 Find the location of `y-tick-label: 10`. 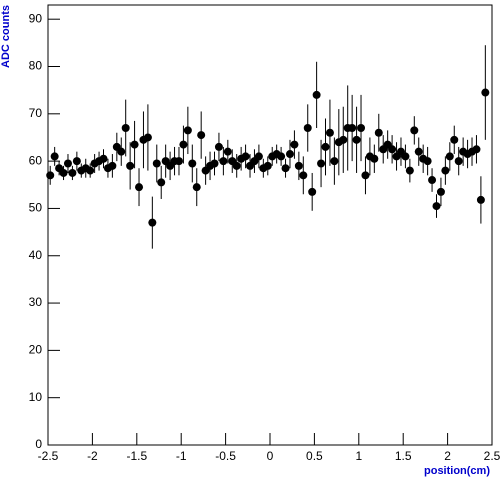

y-tick-label: 10 is located at coordinates (36, 397).